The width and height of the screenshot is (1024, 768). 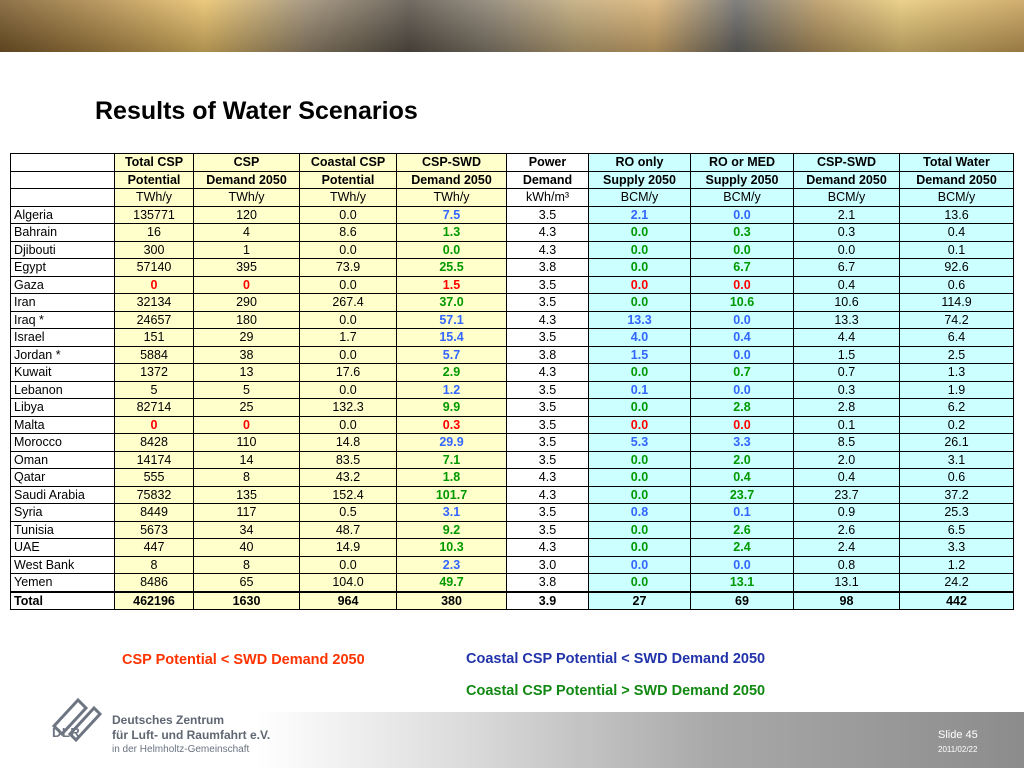 What do you see at coordinates (956, 547) in the screenshot?
I see `data-cell: 3.3` at bounding box center [956, 547].